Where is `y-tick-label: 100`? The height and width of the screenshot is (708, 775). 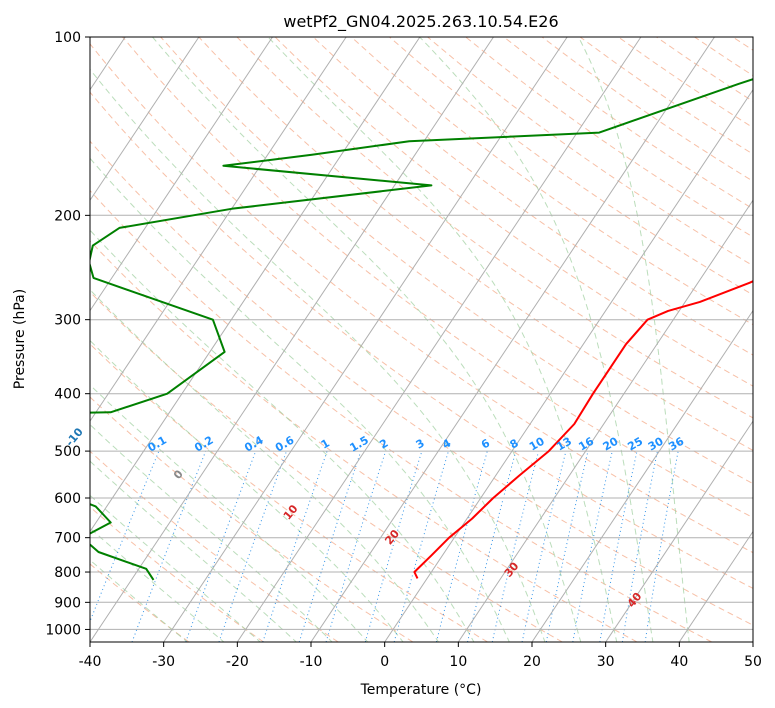
y-tick-label: 100 is located at coordinates (67, 38).